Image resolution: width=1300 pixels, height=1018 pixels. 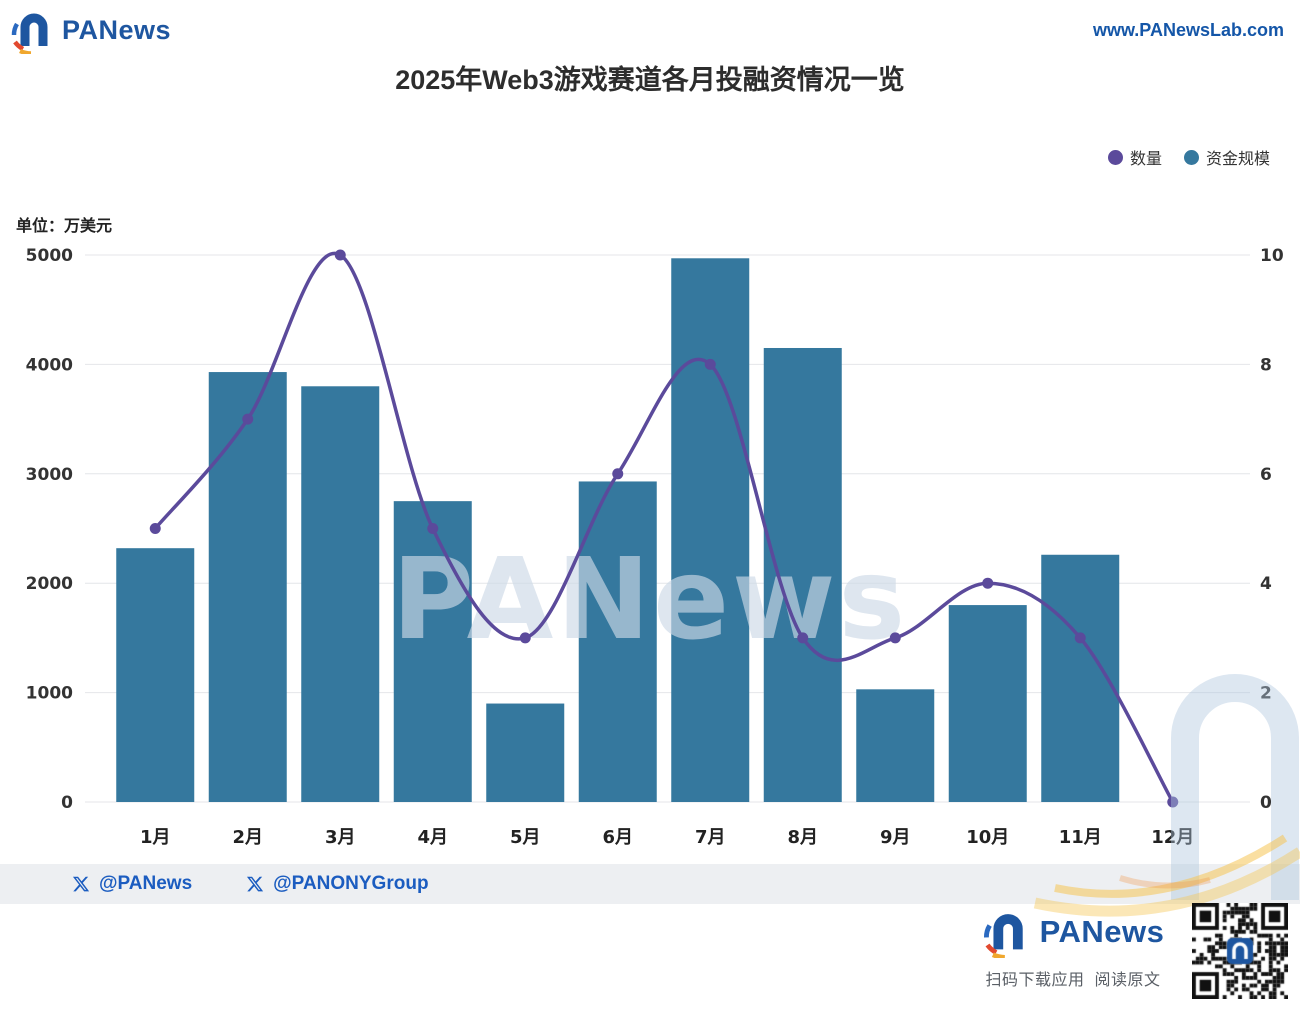 What do you see at coordinates (64, 226) in the screenshot?
I see `unit-label: 单位：万美元` at bounding box center [64, 226].